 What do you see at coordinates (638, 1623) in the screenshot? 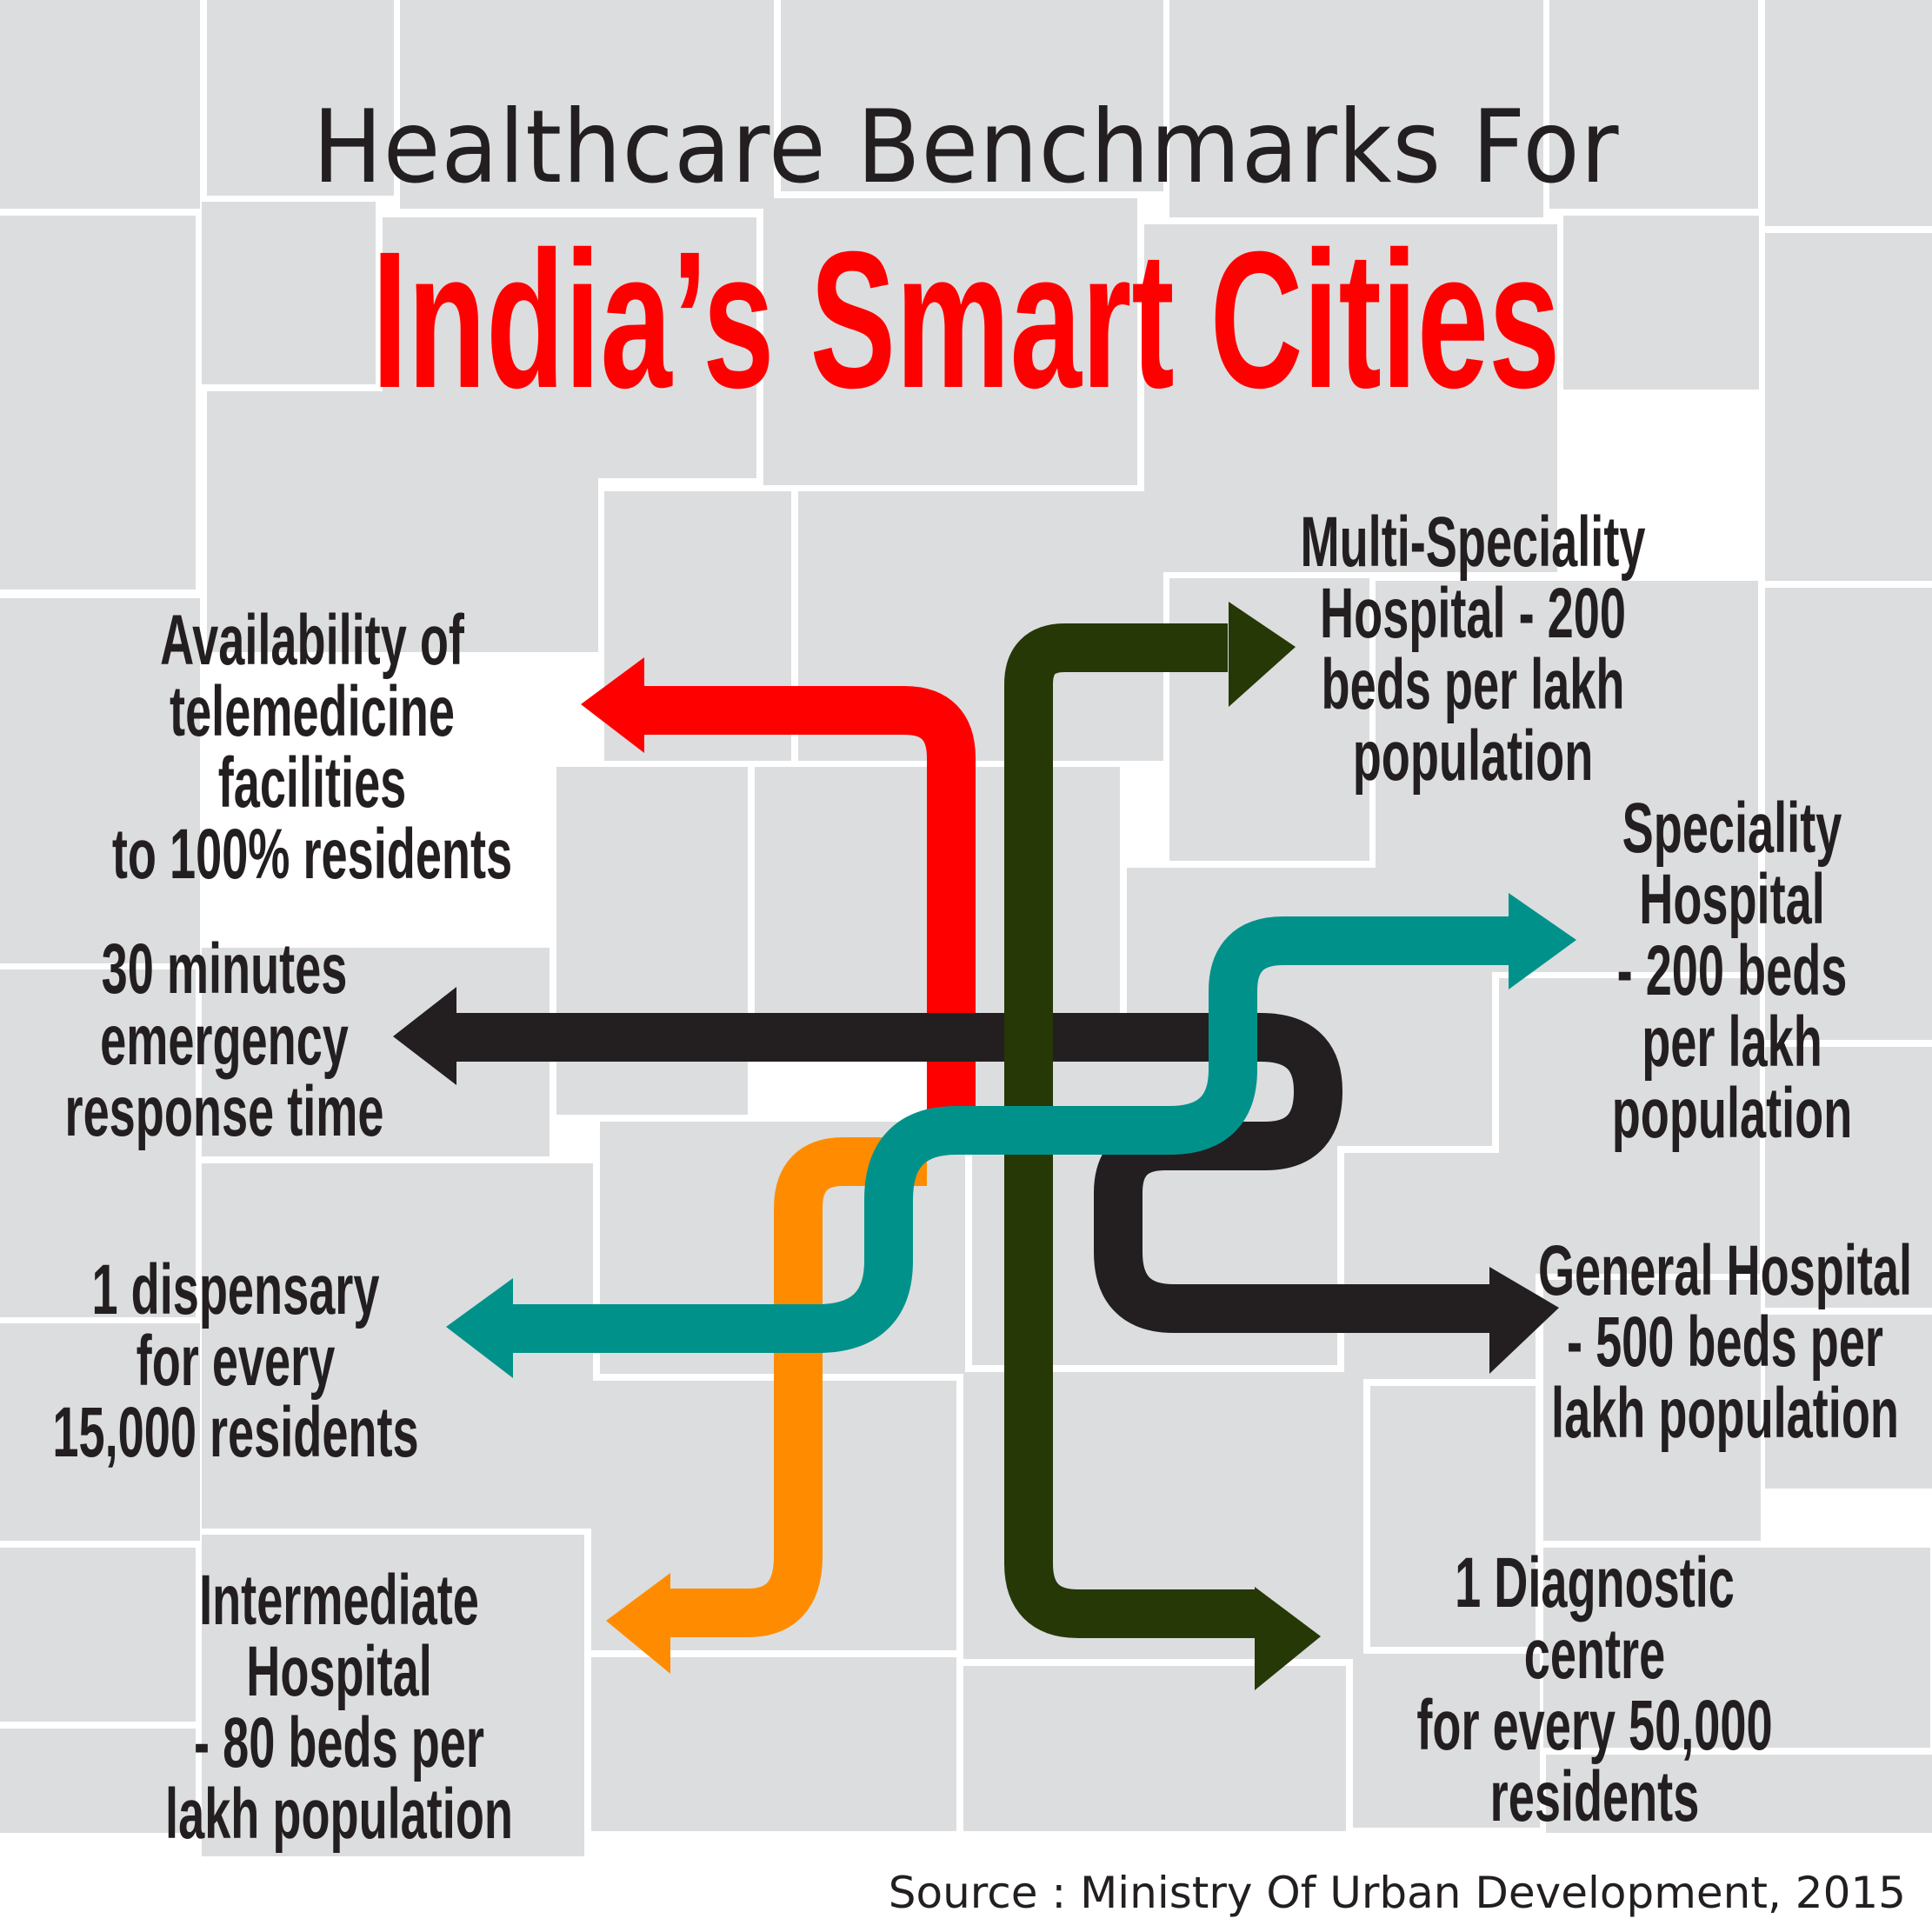
I see `arrowhead-intermediate` at bounding box center [638, 1623].